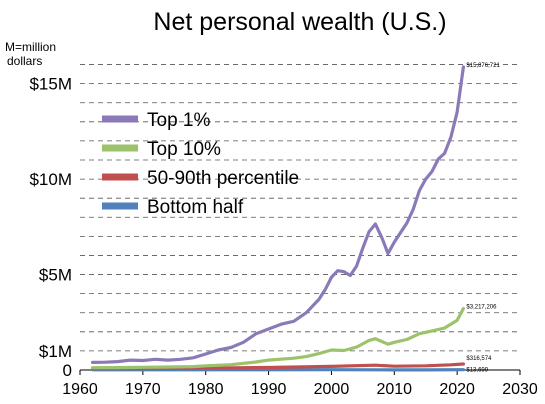 The image size is (545, 404). What do you see at coordinates (178, 120) in the screenshot?
I see `legend-label: Top 1%` at bounding box center [178, 120].